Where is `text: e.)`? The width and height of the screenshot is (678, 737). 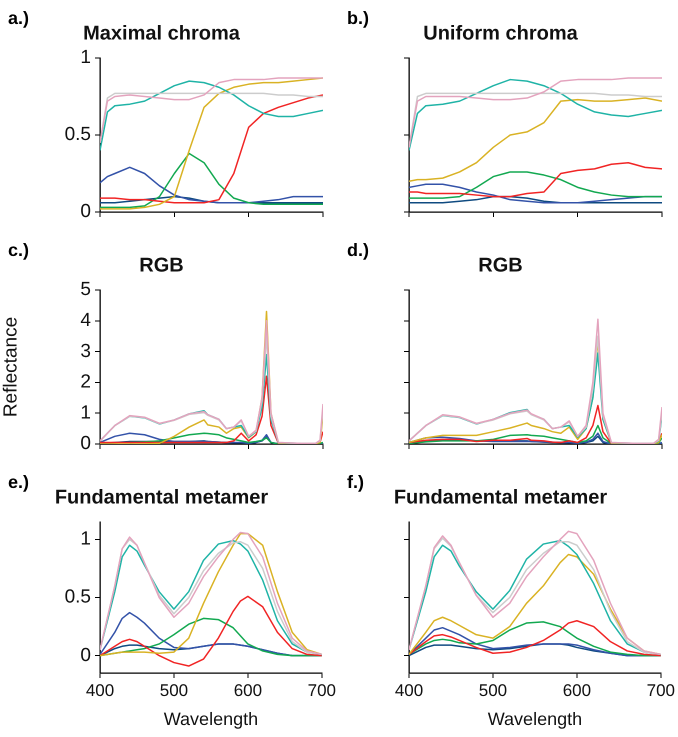 text: e.) is located at coordinates (19, 482).